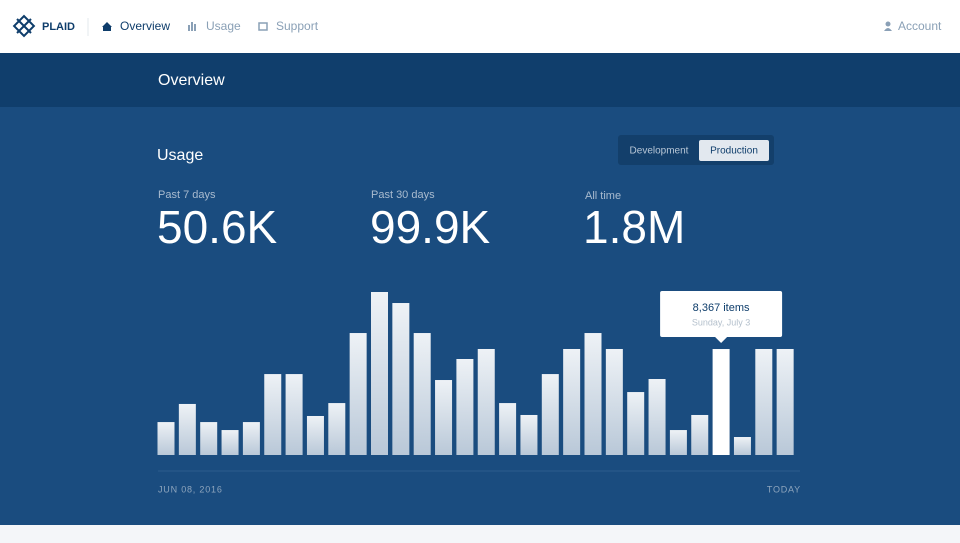 Image resolution: width=960 pixels, height=543 pixels. I want to click on end-label: TODAY, so click(784, 489).